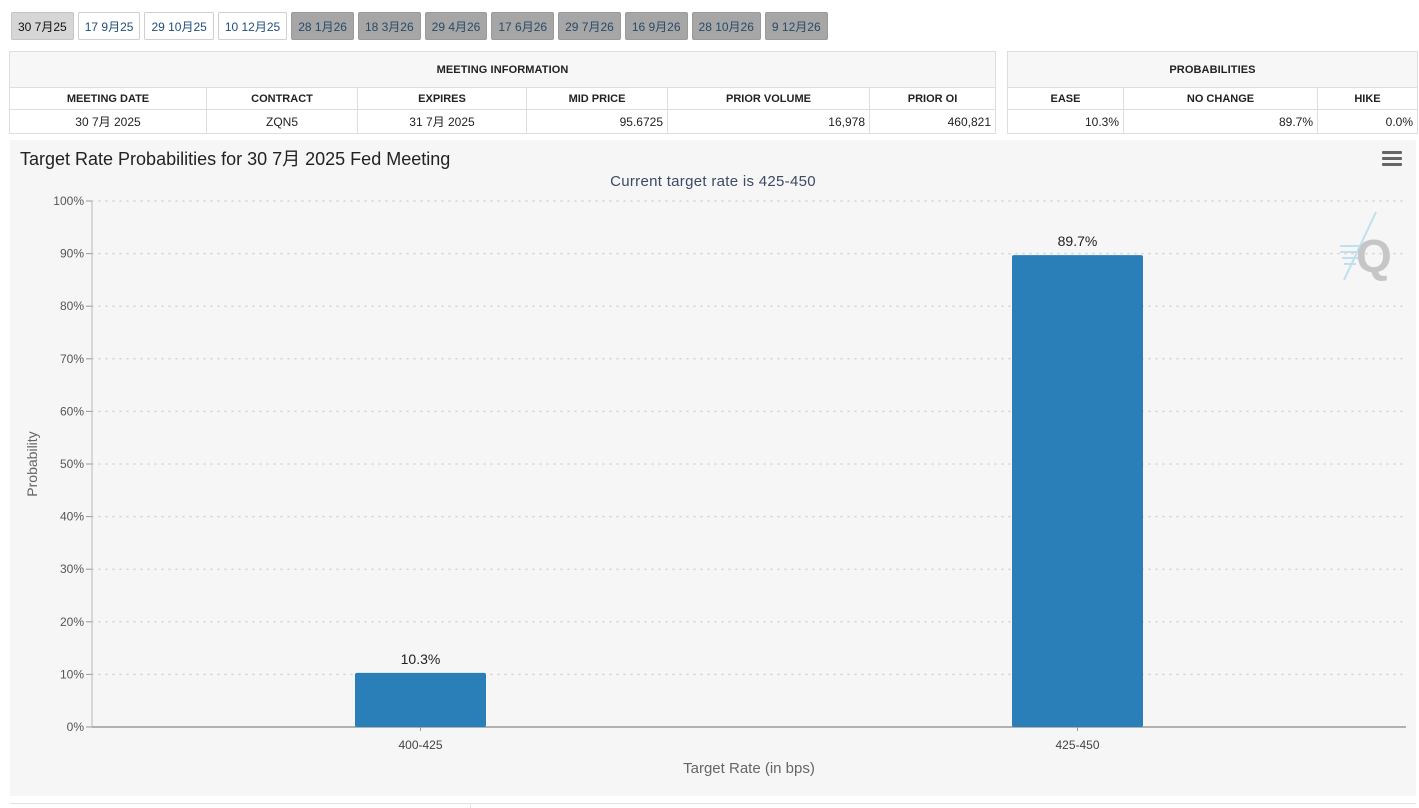  What do you see at coordinates (109, 26) in the screenshot?
I see `tab-meeting-2: 17 9月25` at bounding box center [109, 26].